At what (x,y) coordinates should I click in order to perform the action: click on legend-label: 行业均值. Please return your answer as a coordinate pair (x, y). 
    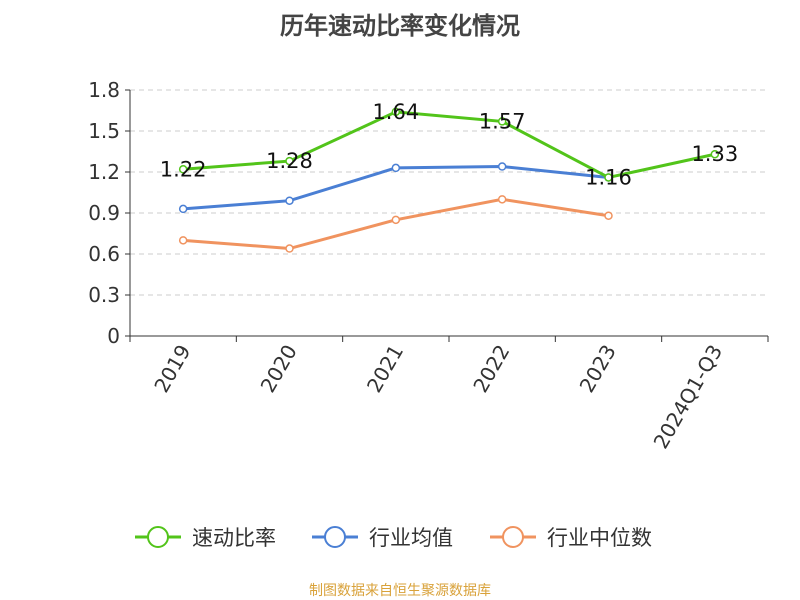
    Looking at the image, I should click on (411, 538).